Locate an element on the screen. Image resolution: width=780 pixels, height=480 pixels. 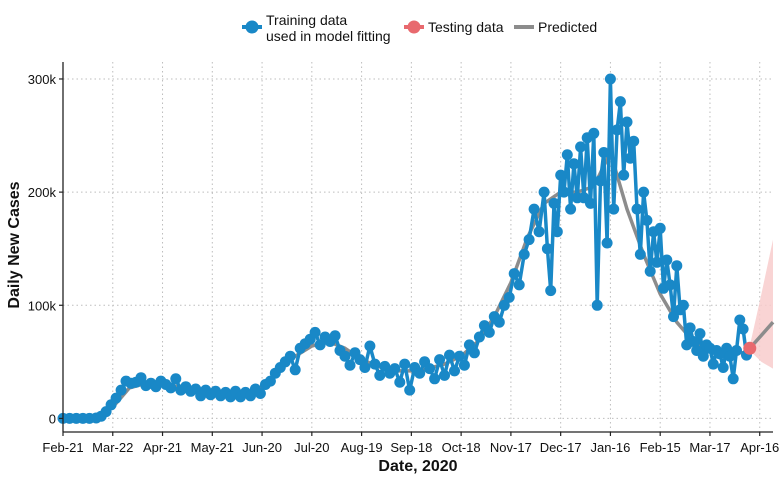
x-tick-label-8: Oct-18 is located at coordinates (461, 447).